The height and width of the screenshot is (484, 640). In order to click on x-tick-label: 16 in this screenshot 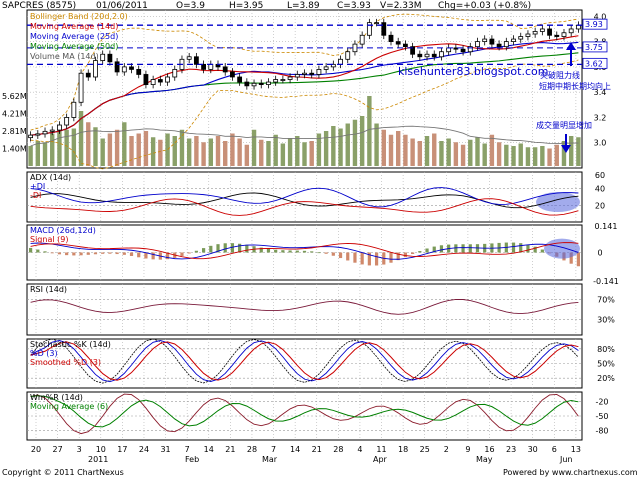, I will do `click(489, 449)`.